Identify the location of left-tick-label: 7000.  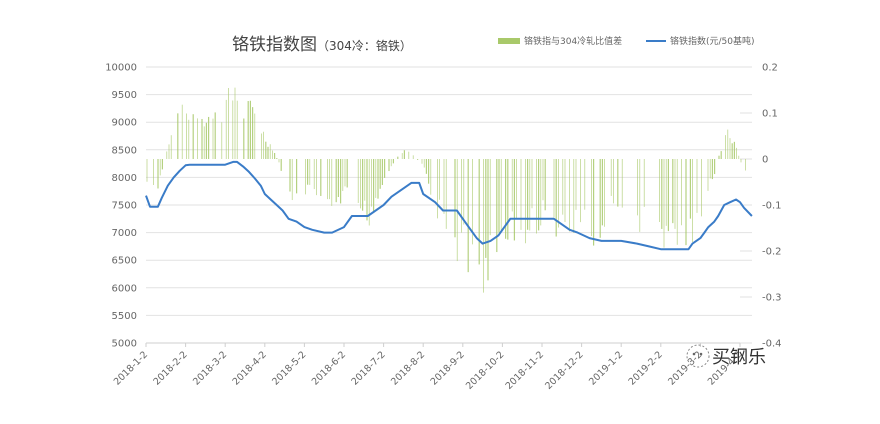
(124, 233).